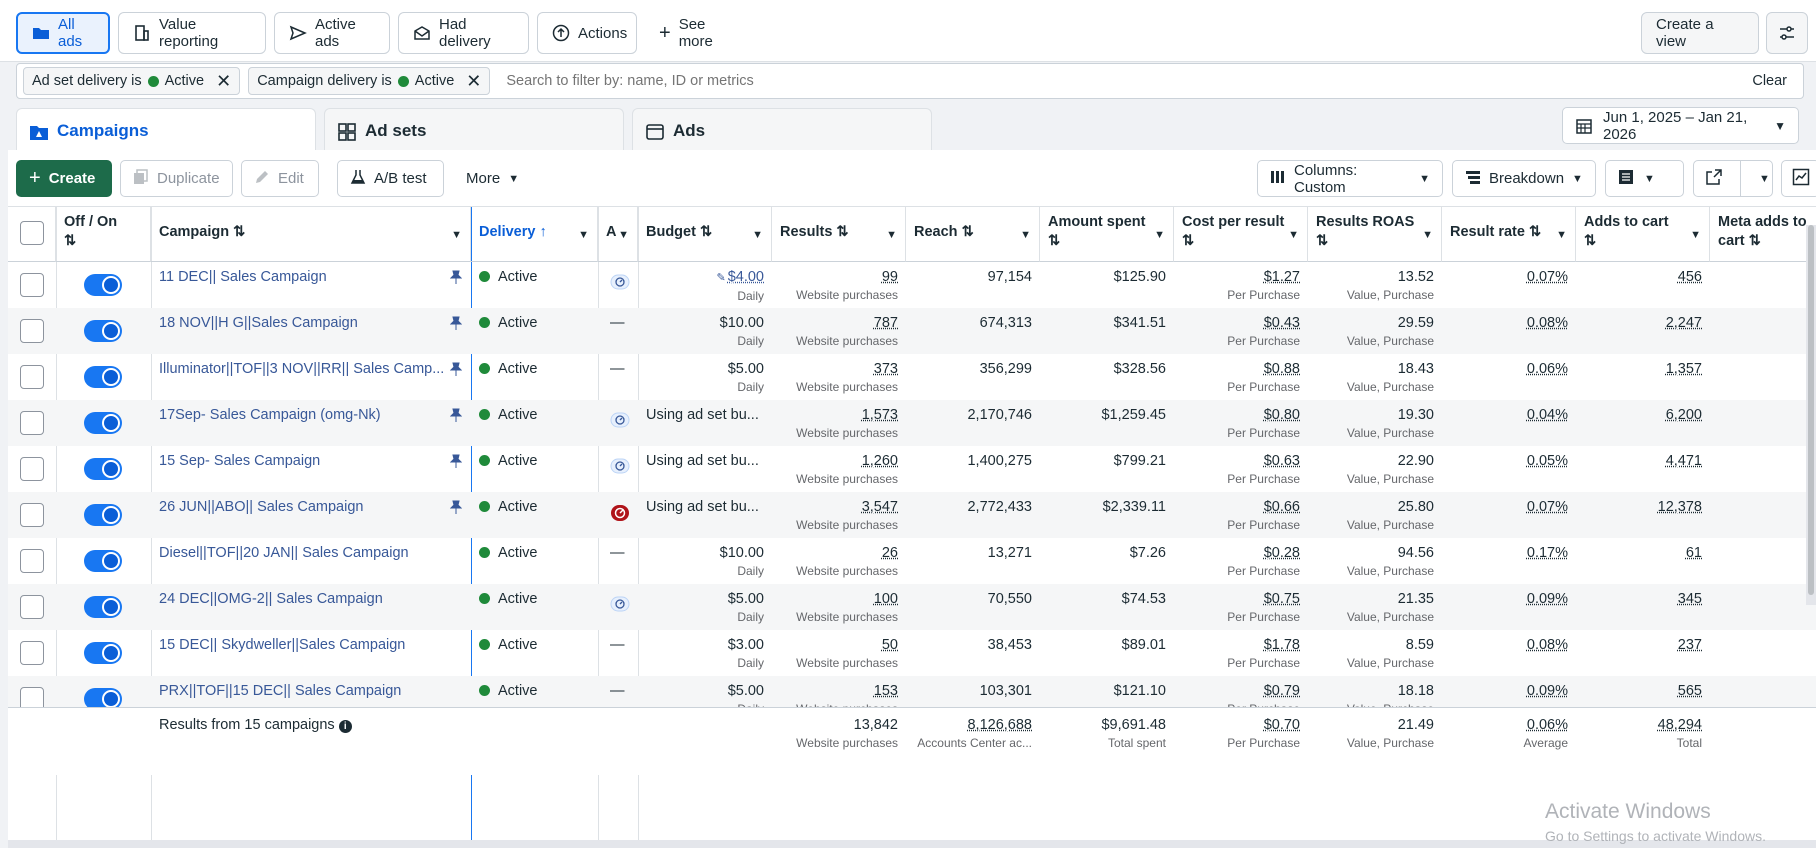 The image size is (1816, 848). What do you see at coordinates (587, 33) in the screenshot?
I see `actions-button: Actions` at bounding box center [587, 33].